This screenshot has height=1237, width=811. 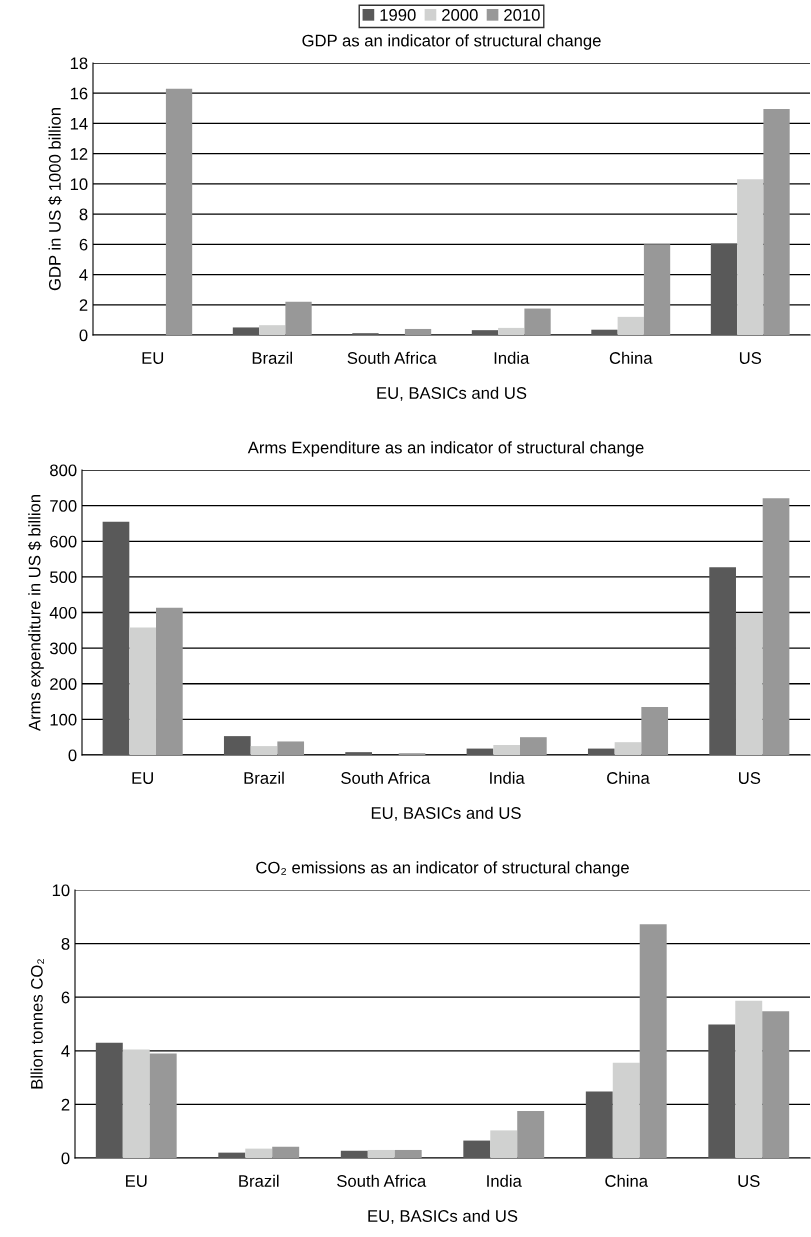 What do you see at coordinates (63, 470) in the screenshot?
I see `y-tick-label: 800` at bounding box center [63, 470].